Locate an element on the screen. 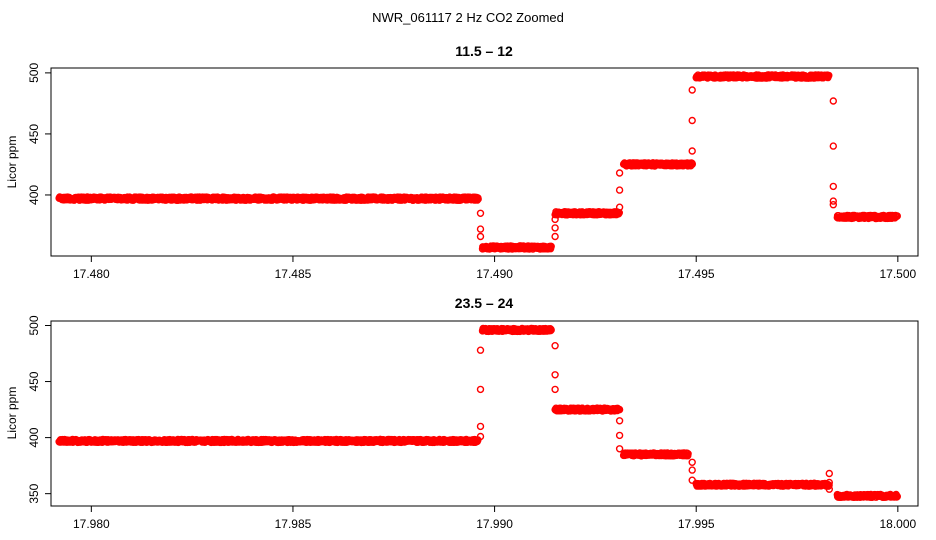  x-tick-label: 18.000 is located at coordinates (897, 524).